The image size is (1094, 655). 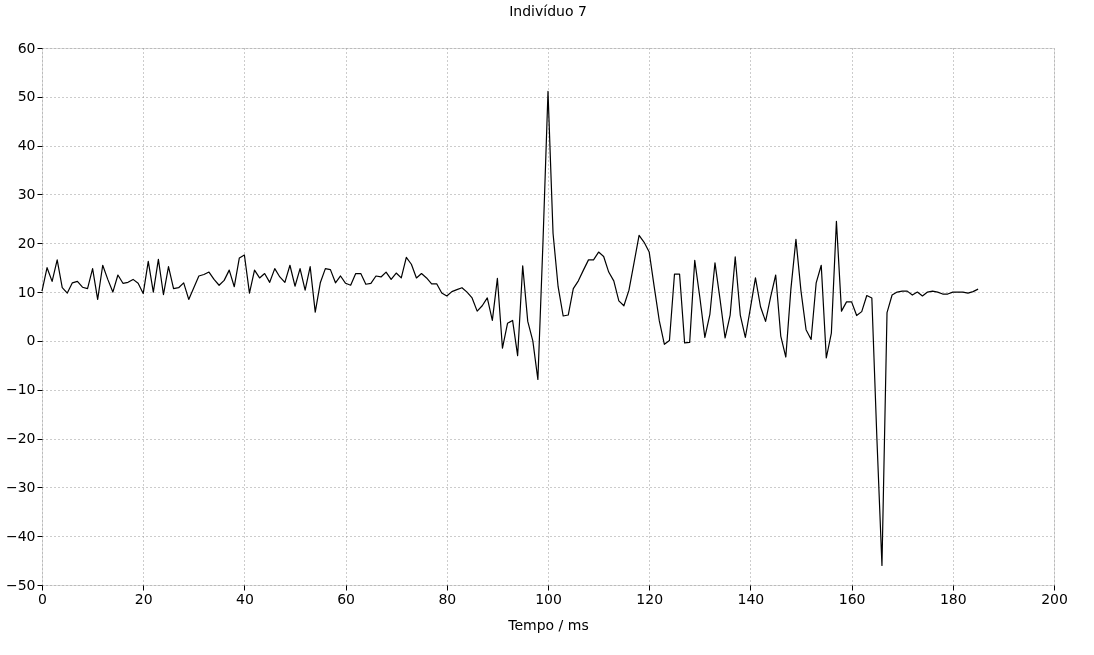 What do you see at coordinates (650, 598) in the screenshot?
I see `x-tick-label: 120` at bounding box center [650, 598].